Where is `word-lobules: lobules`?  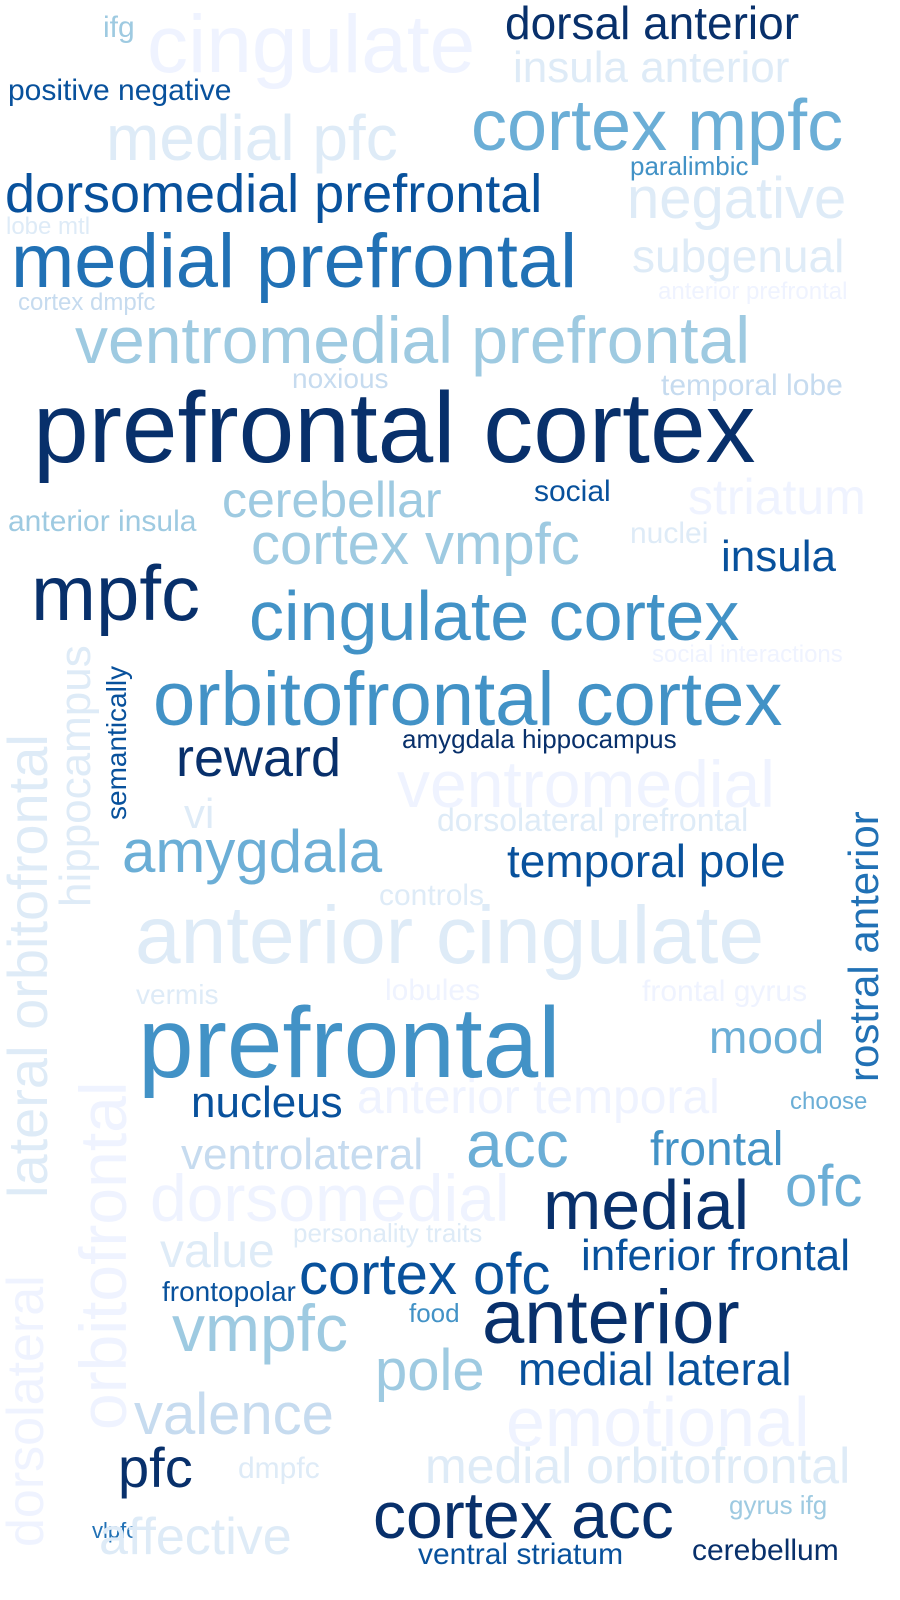 word-lobules: lobules is located at coordinates (433, 990).